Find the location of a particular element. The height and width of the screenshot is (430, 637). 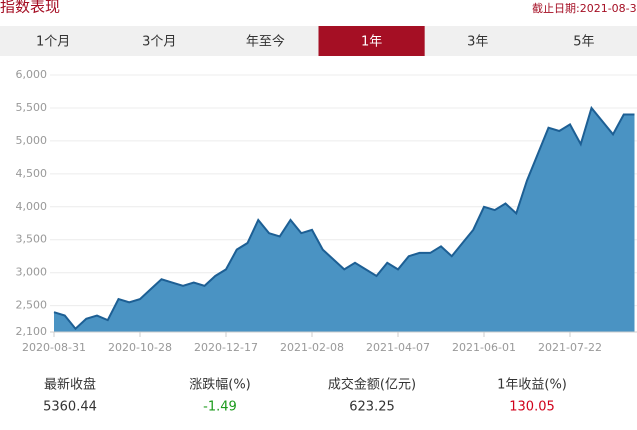

x-tick-label: 2020-08-31 is located at coordinates (54, 347).